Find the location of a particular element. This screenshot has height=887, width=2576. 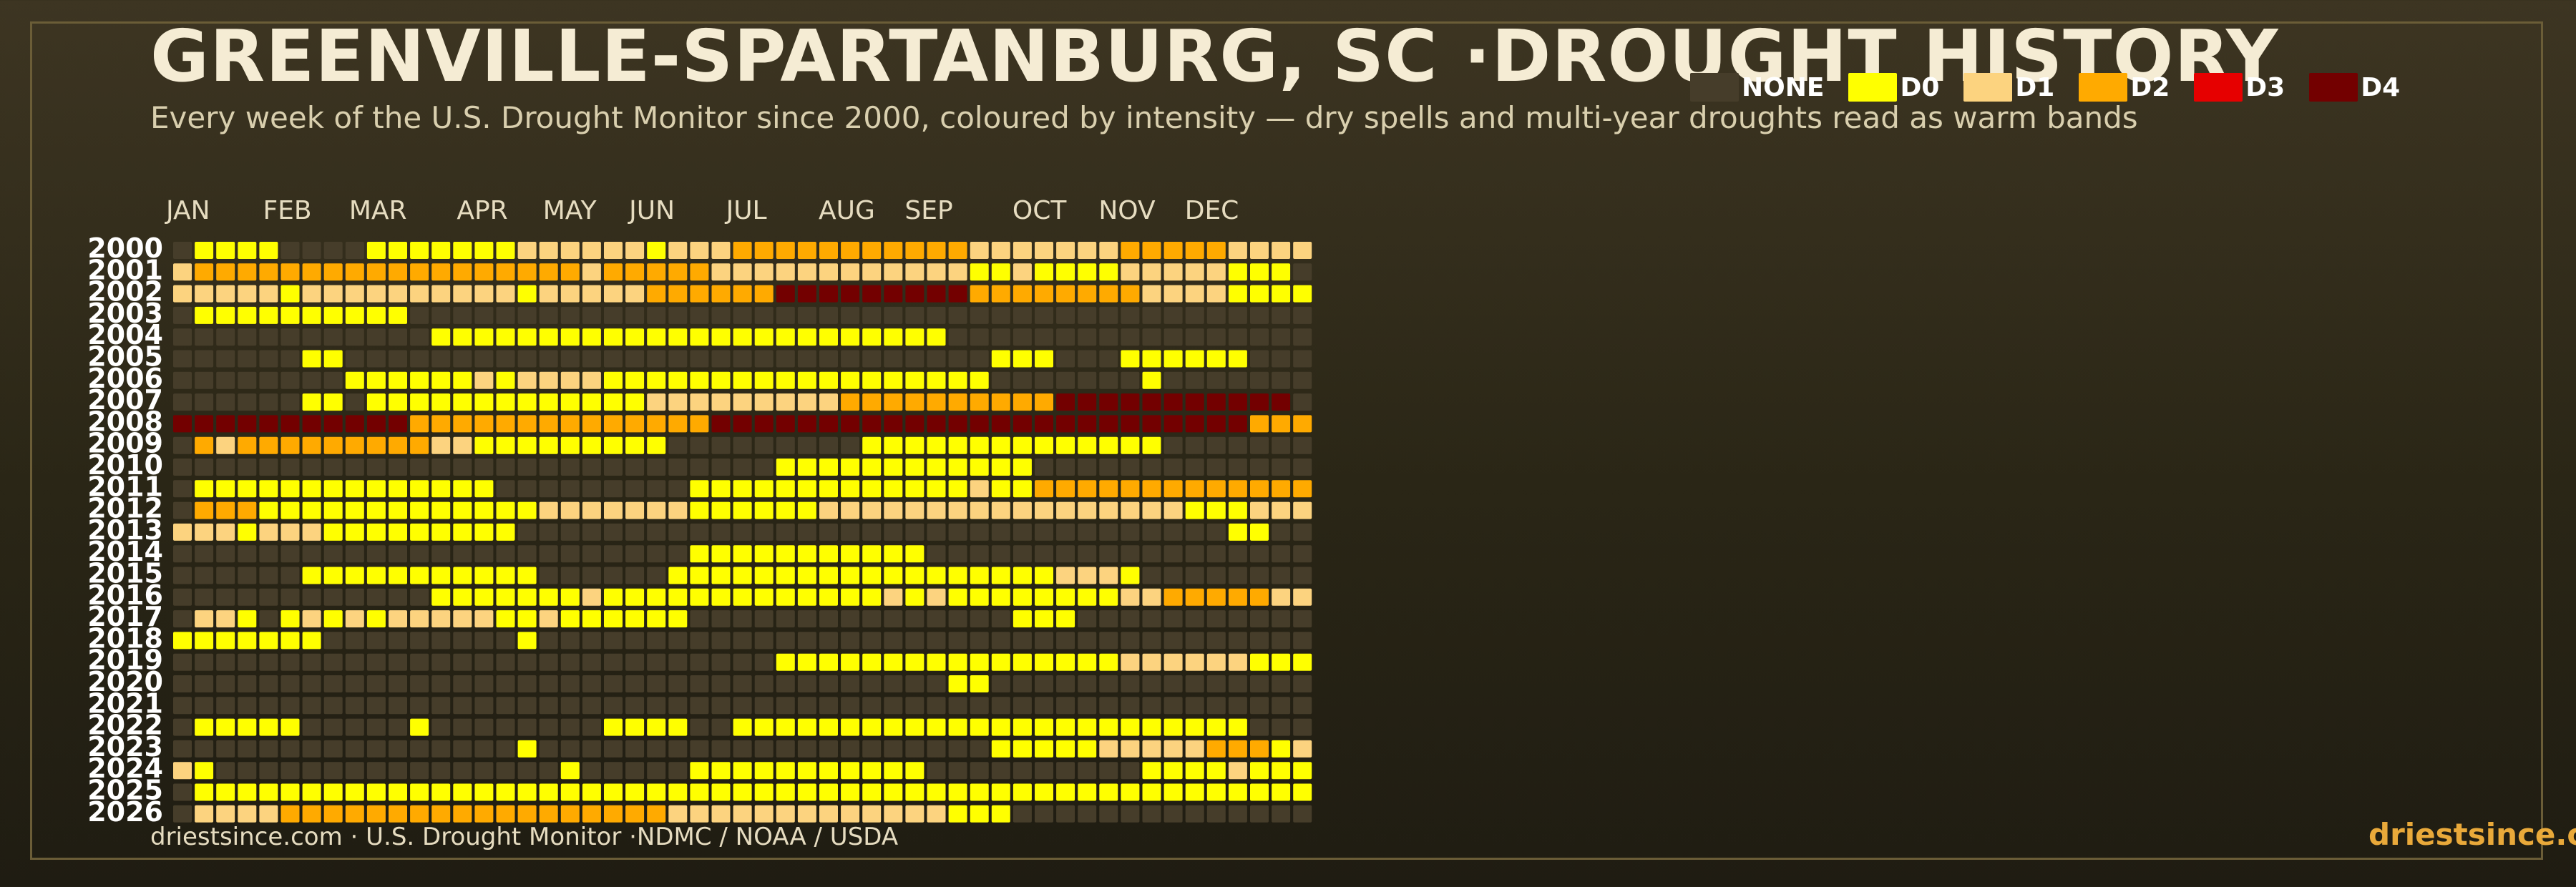

week-cell-2012-w42 is located at coordinates (1065, 510).